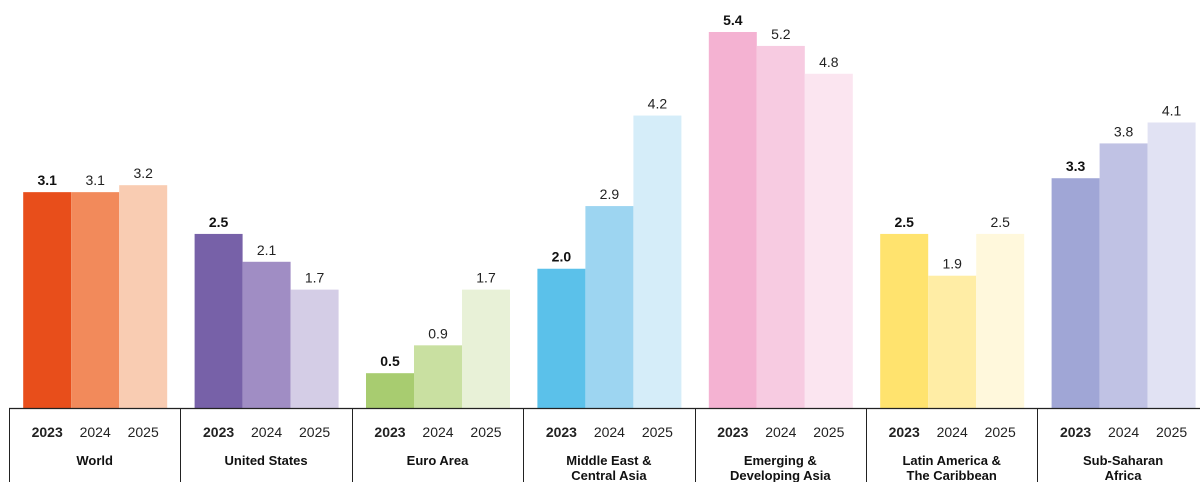 This screenshot has width=1200, height=482. I want to click on value-label-group-2-year-0: 0.5, so click(390, 361).